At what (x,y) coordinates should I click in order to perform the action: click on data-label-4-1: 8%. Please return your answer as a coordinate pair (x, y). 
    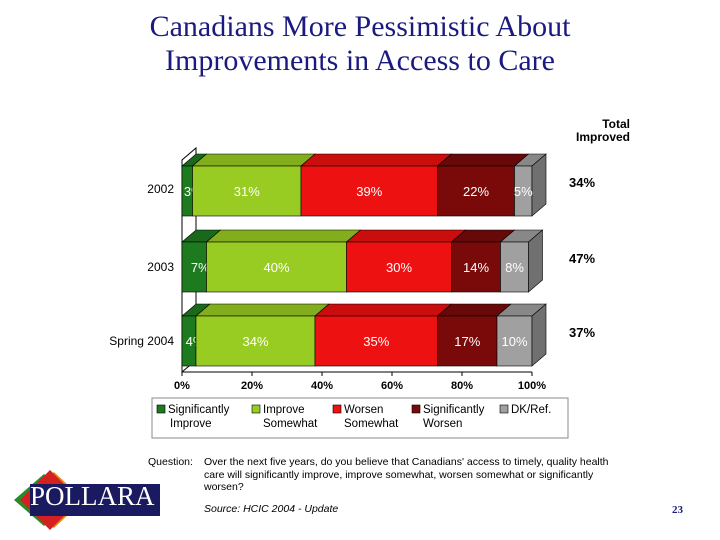
    Looking at the image, I should click on (514, 267).